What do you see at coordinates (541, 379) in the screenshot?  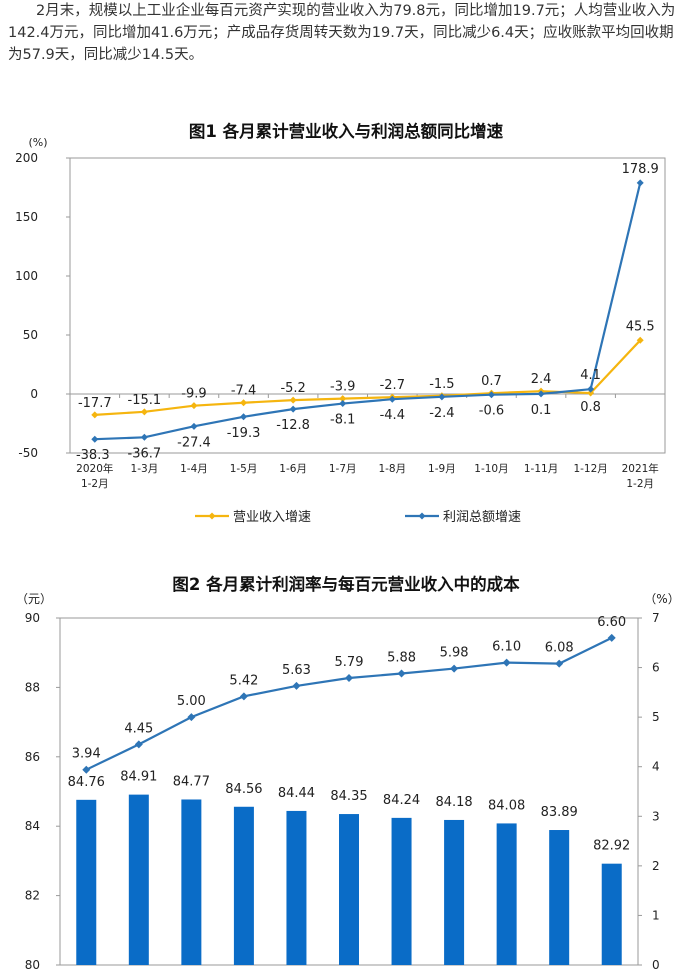 I see `chart1-revenue-data-label: 2.4` at bounding box center [541, 379].